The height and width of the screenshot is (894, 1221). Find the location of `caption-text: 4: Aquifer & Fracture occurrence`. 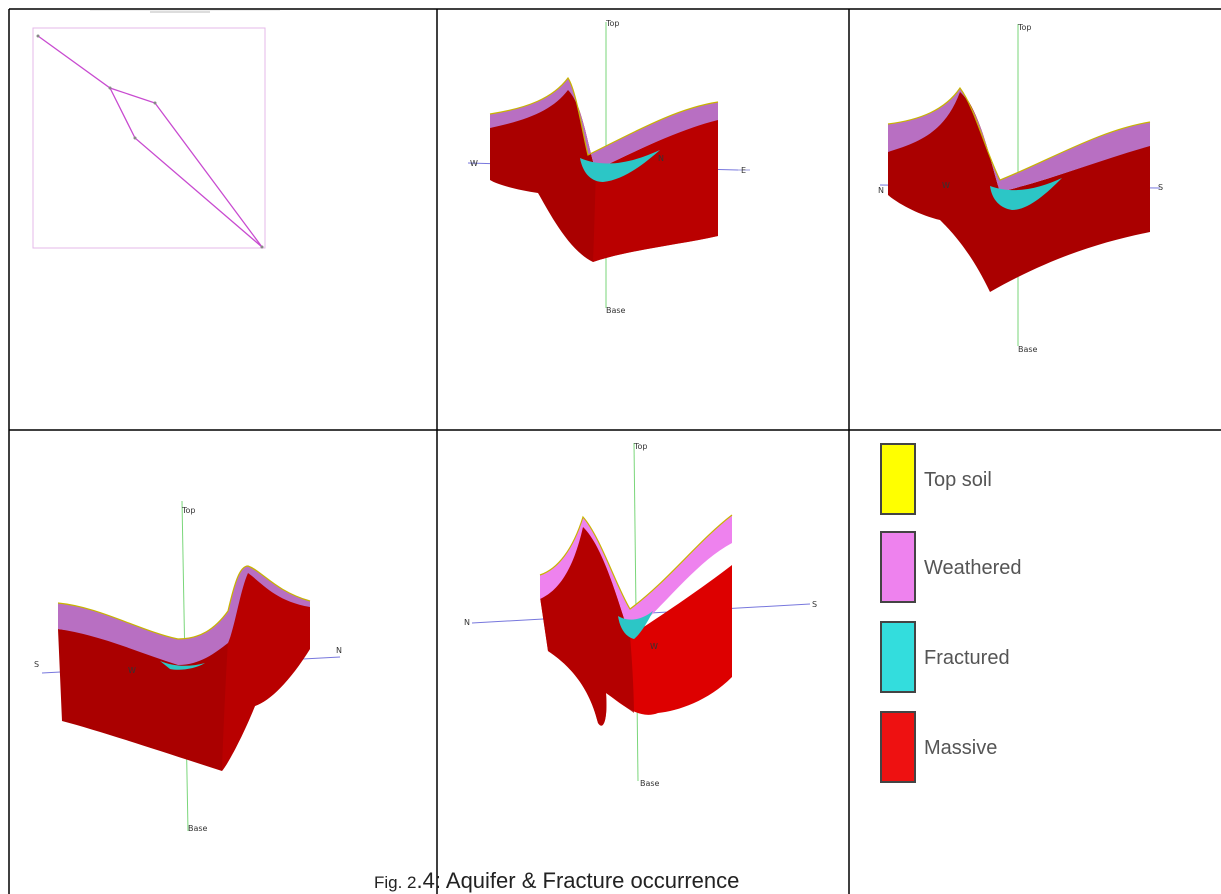

caption-text: 4: Aquifer & Fracture occurrence is located at coordinates (581, 880).